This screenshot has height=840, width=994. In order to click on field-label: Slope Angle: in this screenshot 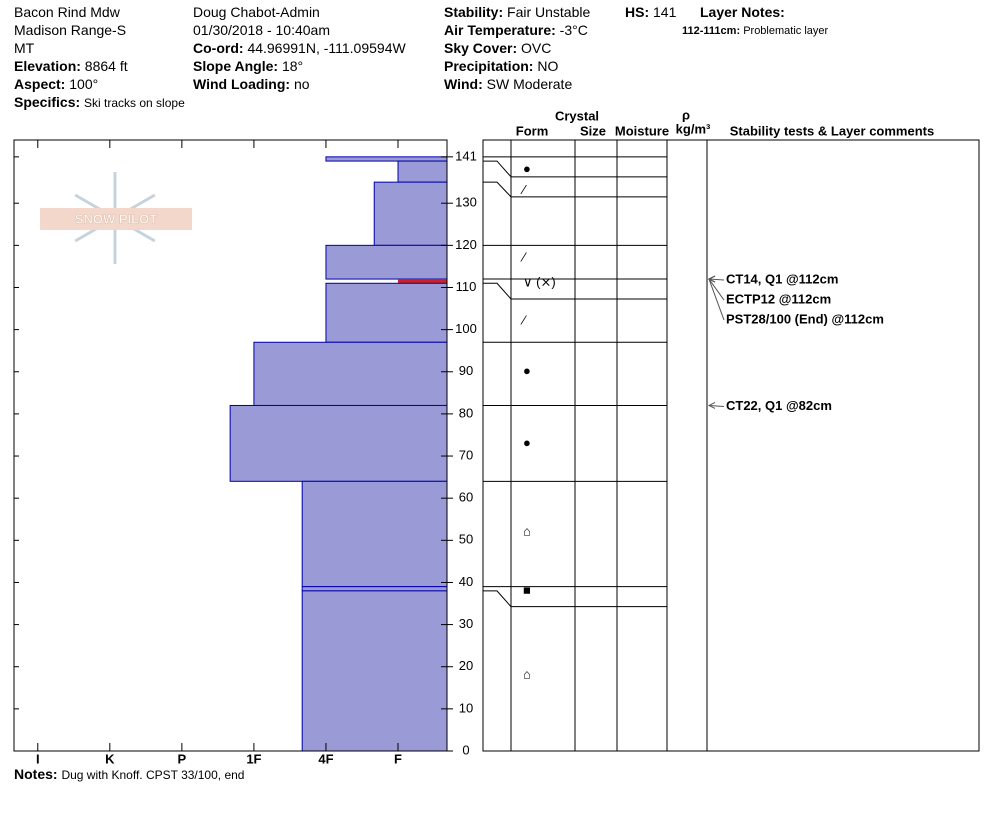, I will do `click(236, 66)`.